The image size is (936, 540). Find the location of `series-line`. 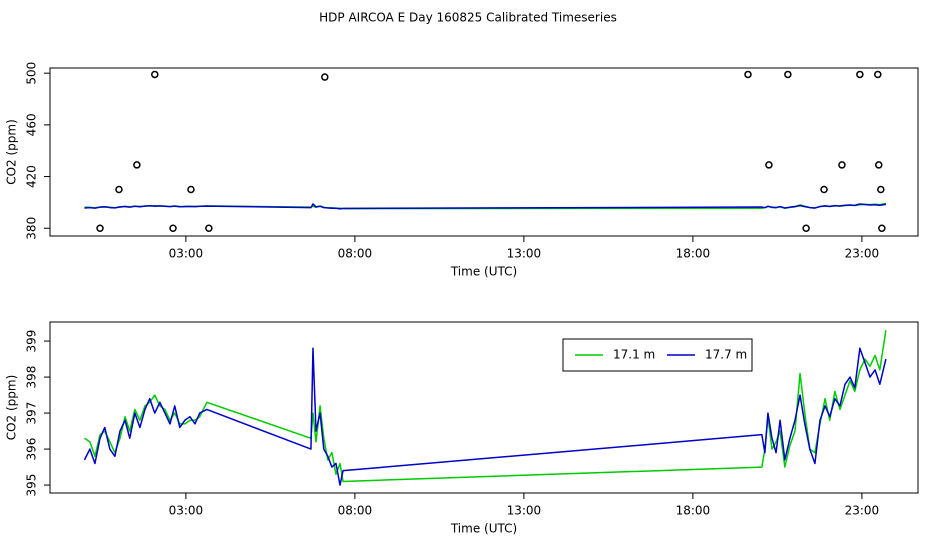

series-line is located at coordinates (485, 206).